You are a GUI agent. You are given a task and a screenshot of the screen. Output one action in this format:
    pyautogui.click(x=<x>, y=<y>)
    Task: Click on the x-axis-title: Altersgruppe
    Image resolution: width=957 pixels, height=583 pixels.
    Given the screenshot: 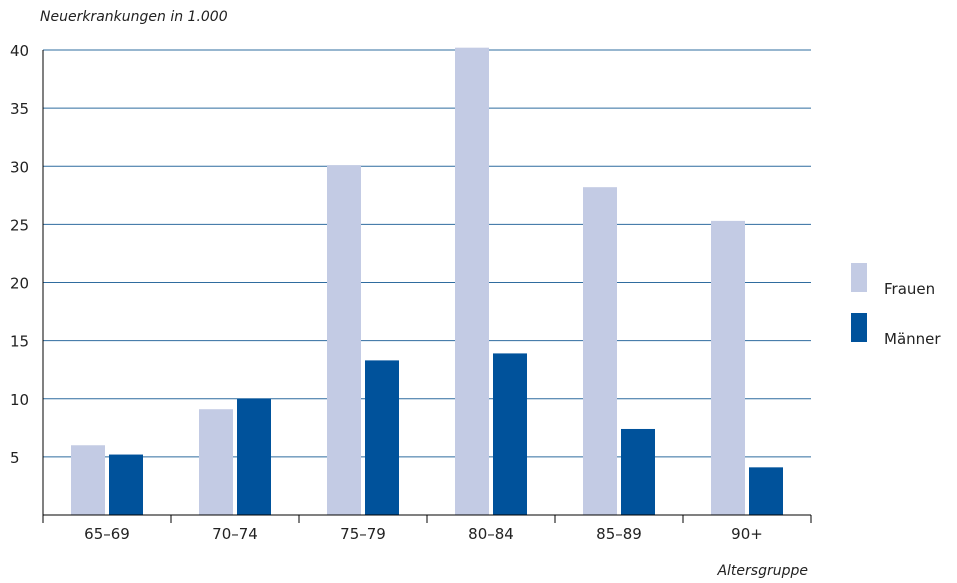 What is the action you would take?
    pyautogui.click(x=762, y=571)
    